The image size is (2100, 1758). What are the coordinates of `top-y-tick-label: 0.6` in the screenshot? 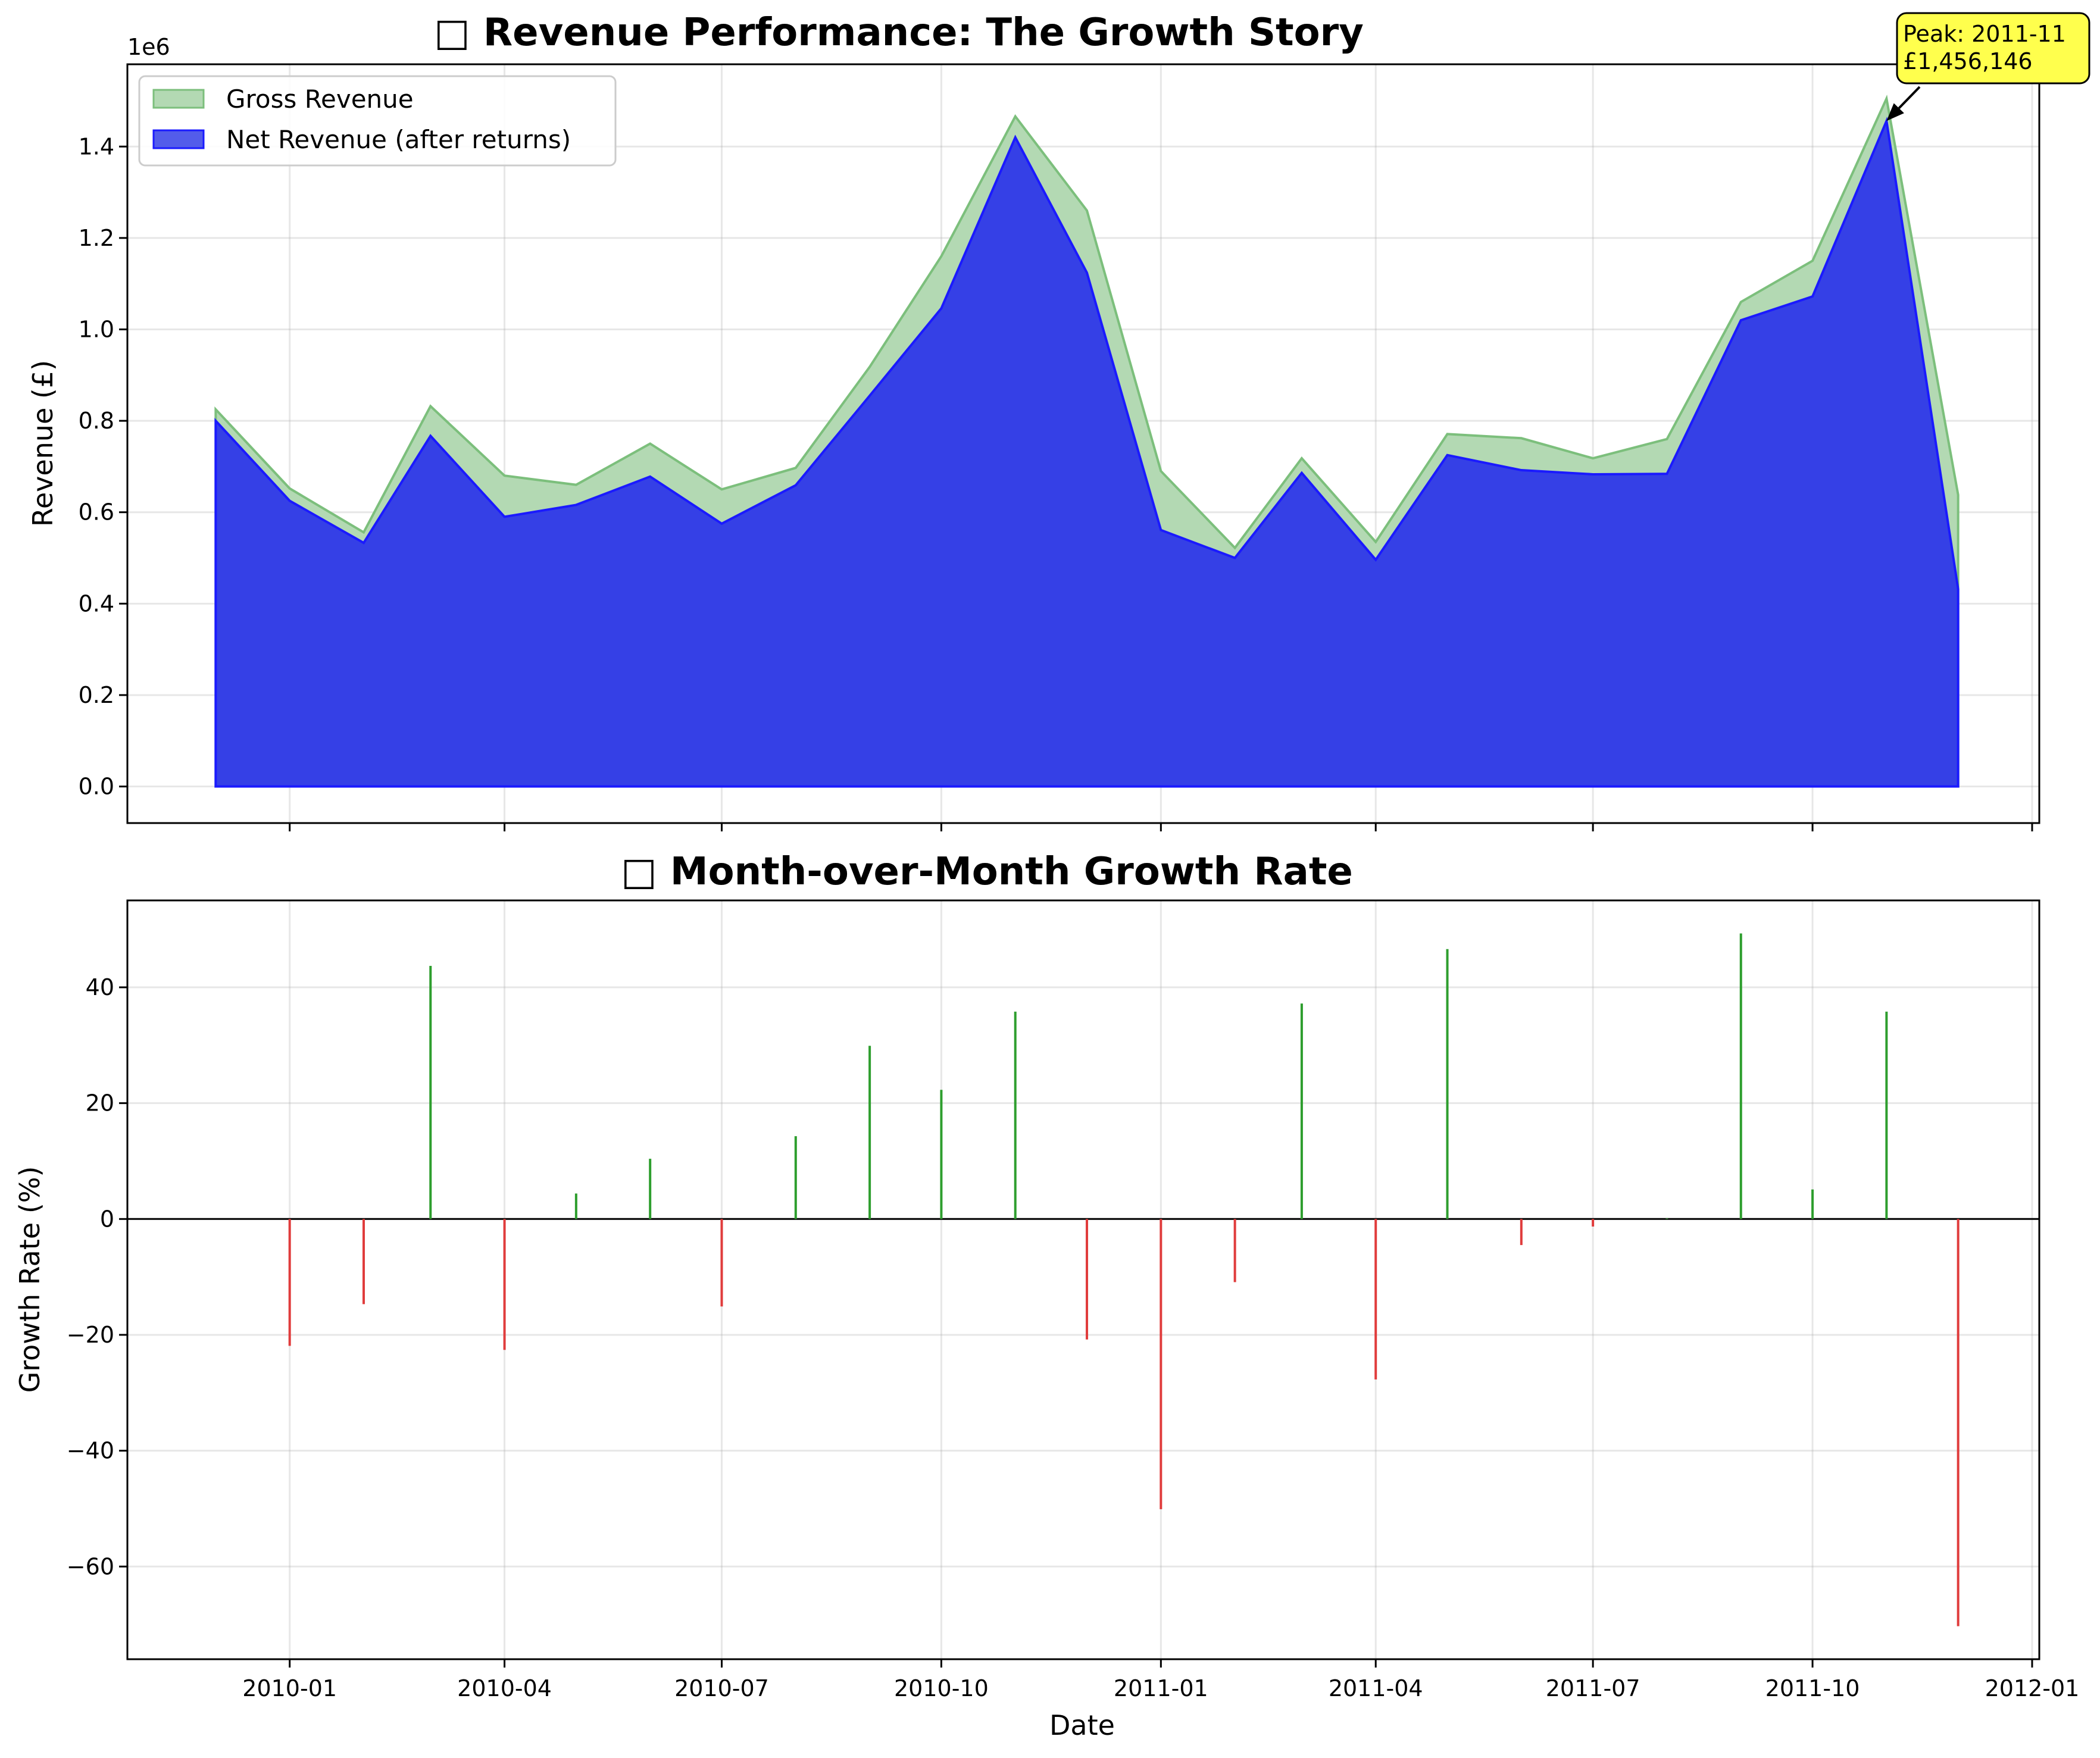 It's located at (96, 512).